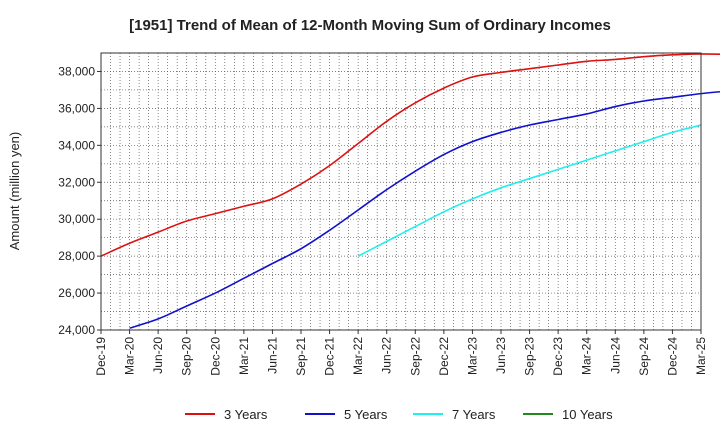 The image size is (720, 440). Describe the element at coordinates (472, 356) in the screenshot. I see `x-tick-label: Mar-23` at that location.